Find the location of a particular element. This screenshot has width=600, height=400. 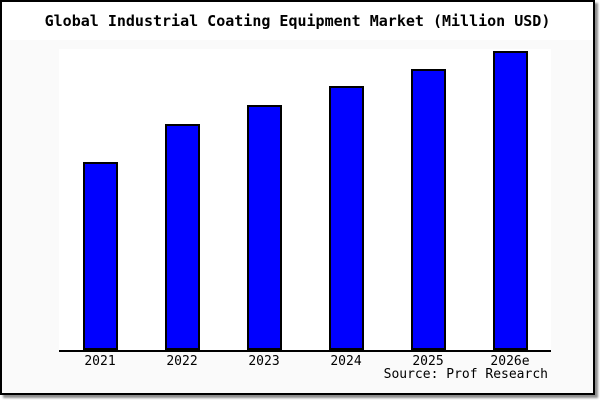

x-tick-label-2024: 2024 is located at coordinates (346, 361).